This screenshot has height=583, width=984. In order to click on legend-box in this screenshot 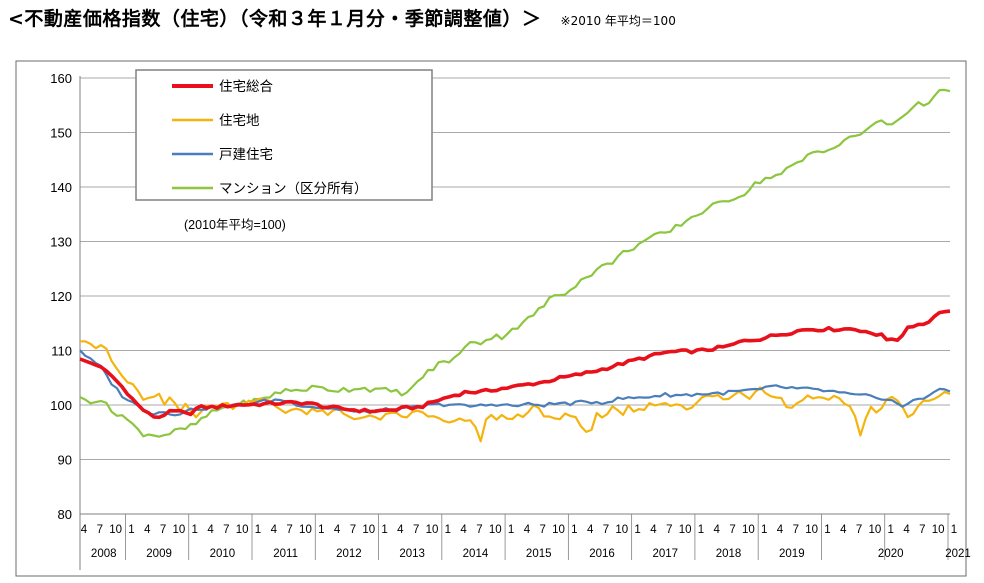, I will do `click(284, 135)`.